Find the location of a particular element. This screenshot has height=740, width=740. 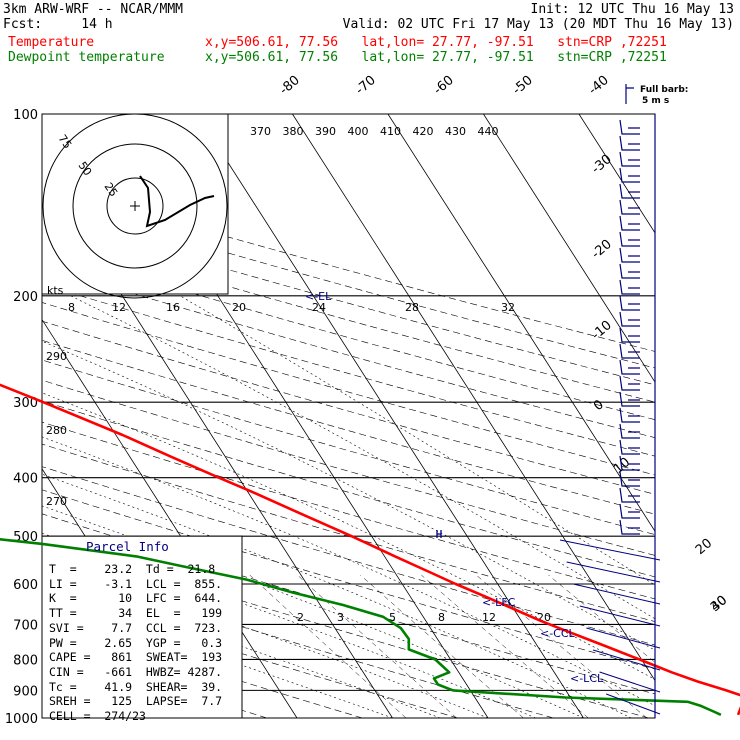

theta-label: 420 is located at coordinates (423, 131).